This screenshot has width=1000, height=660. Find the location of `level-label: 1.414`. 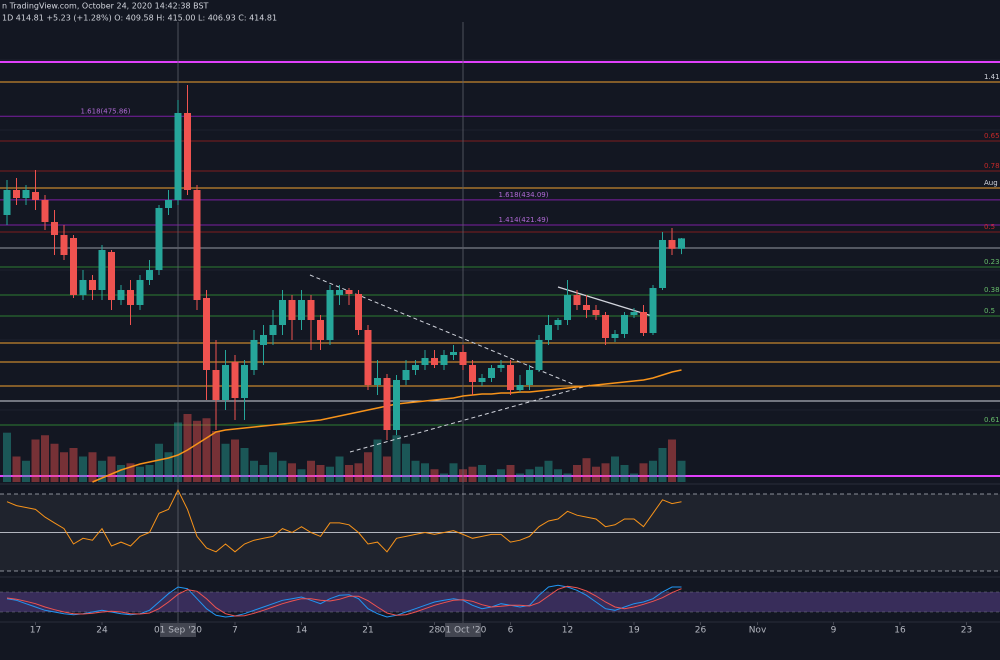

level-label: 1.414 is located at coordinates (992, 77).